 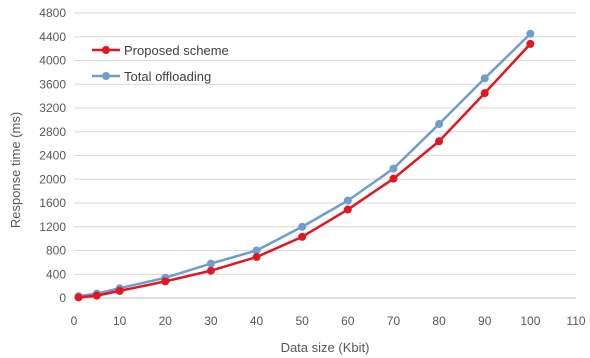 I want to click on y-tick-label: 2800, so click(x=52, y=132).